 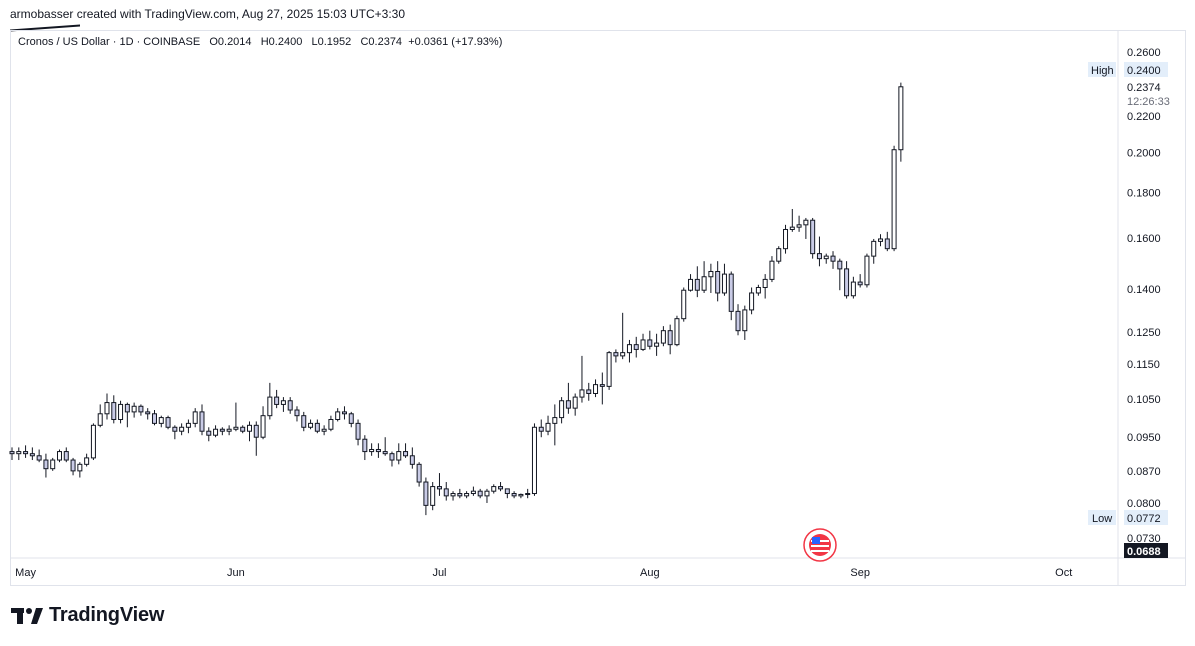 I want to click on symbol-name: Cronos / US Dollar · 1D · COINBASE, so click(x=109, y=42).